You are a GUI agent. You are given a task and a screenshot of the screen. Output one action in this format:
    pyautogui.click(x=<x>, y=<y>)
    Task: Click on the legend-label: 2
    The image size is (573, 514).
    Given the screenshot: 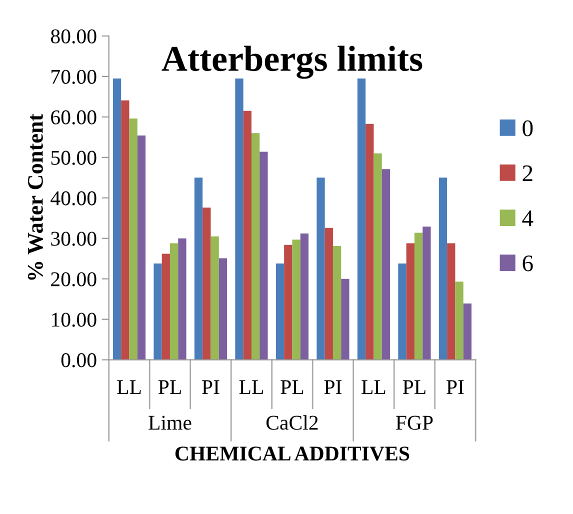 What is the action you would take?
    pyautogui.click(x=527, y=173)
    